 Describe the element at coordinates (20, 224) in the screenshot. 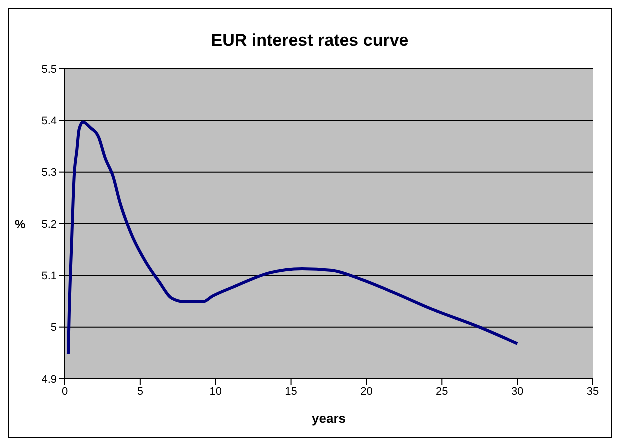

I see `y-axis-title: %` at that location.